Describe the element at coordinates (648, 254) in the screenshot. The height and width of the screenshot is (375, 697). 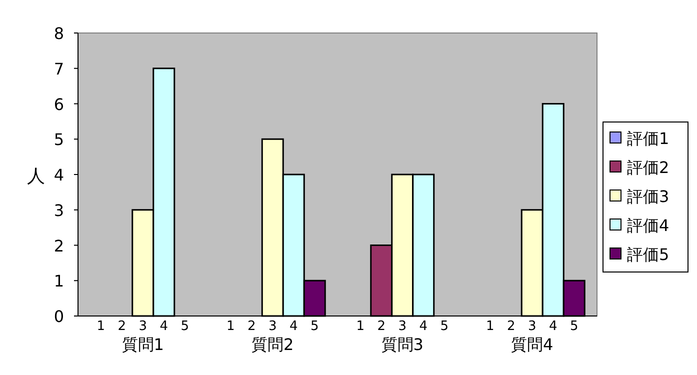
I see `legend-label: 評価5` at that location.